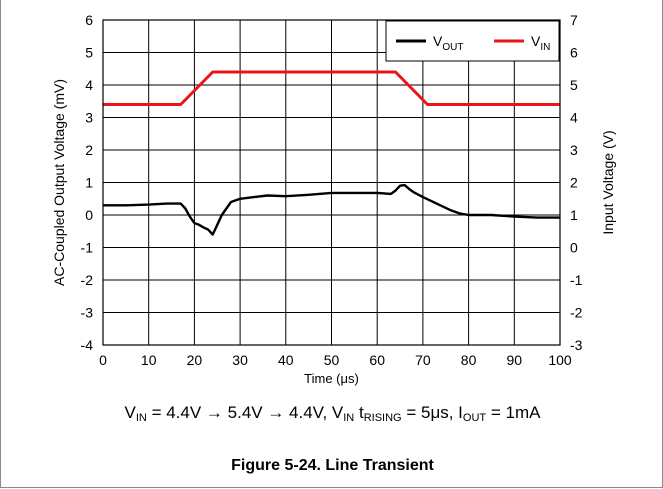  Describe the element at coordinates (89, 215) in the screenshot. I see `y-left-tick-label: 0` at that location.